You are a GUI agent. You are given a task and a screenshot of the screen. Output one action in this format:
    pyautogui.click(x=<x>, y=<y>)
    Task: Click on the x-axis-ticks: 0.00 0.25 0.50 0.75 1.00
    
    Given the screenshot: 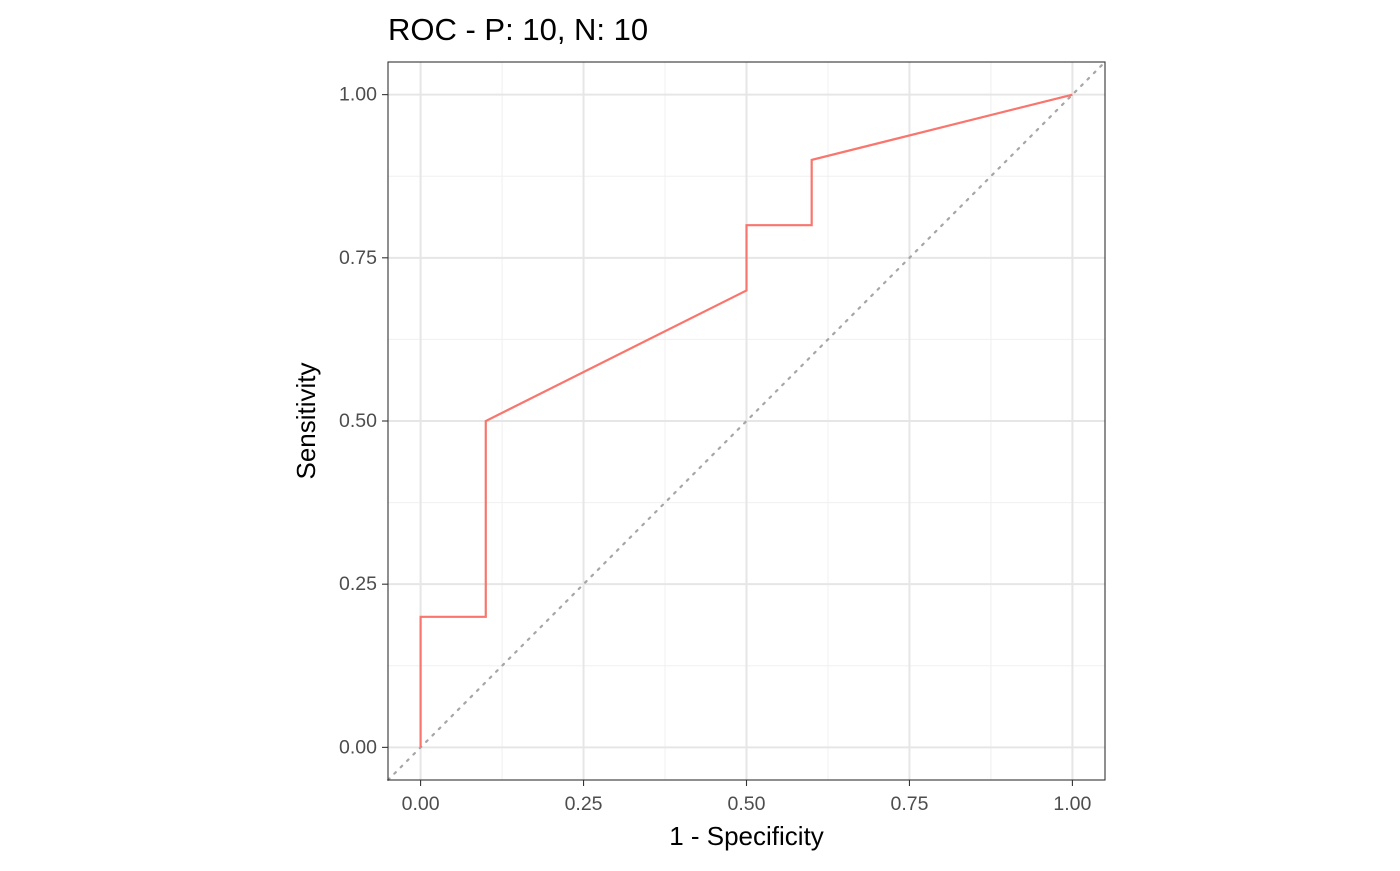 What is the action you would take?
    pyautogui.click(x=747, y=797)
    